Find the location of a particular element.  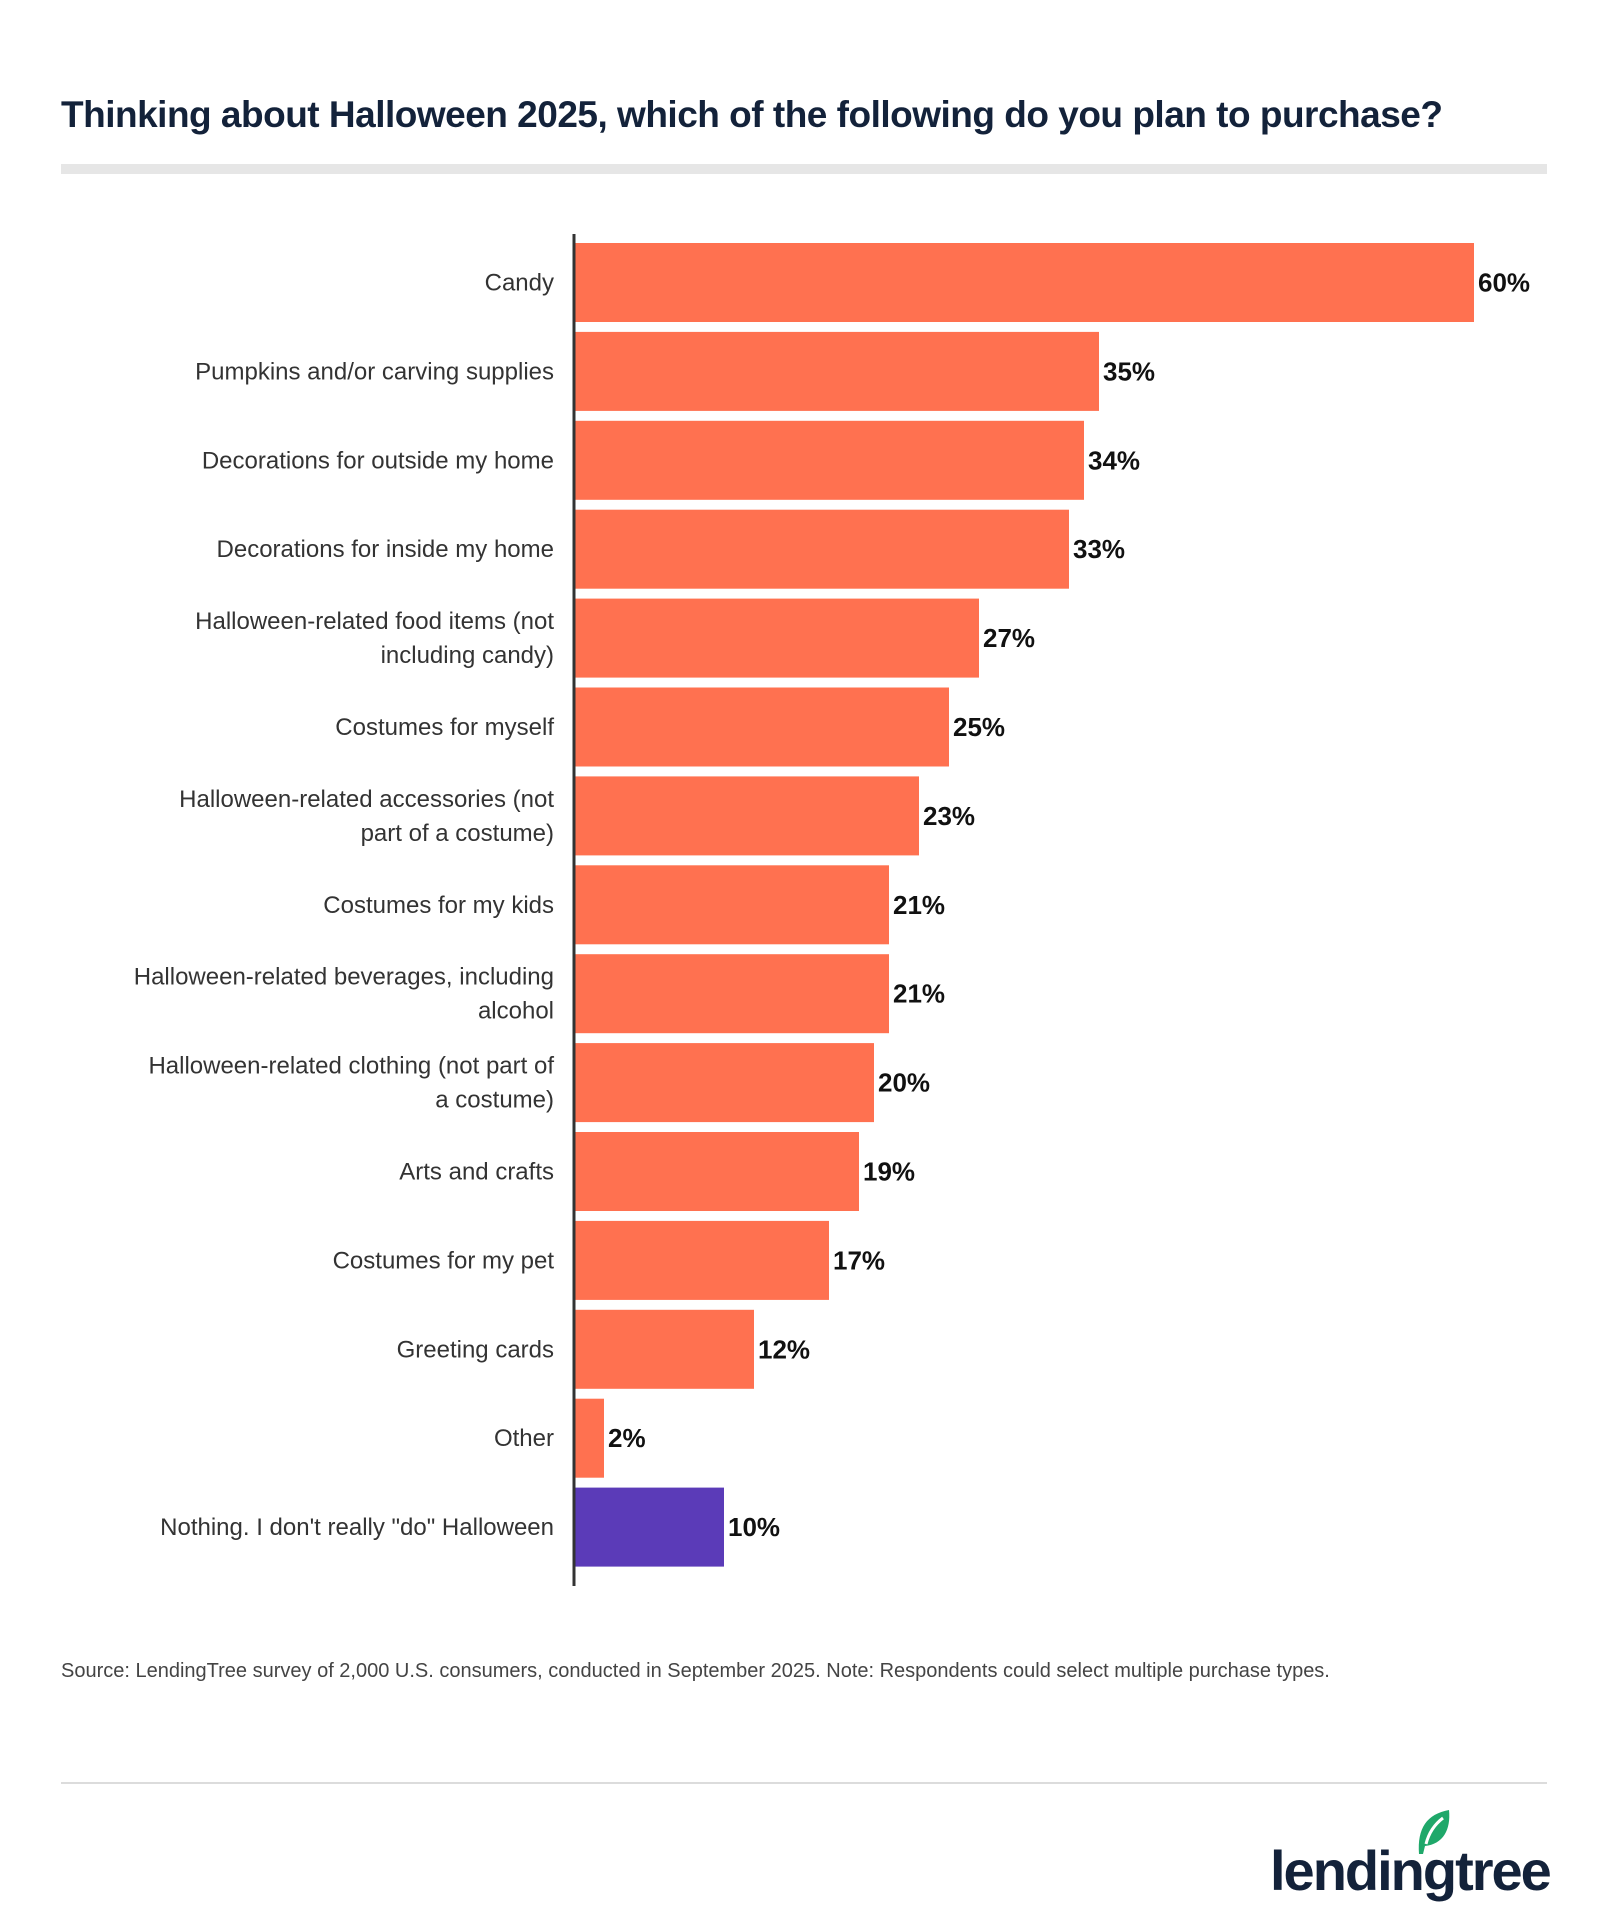

category-label: Decorations for inside my home is located at coordinates (385, 549).